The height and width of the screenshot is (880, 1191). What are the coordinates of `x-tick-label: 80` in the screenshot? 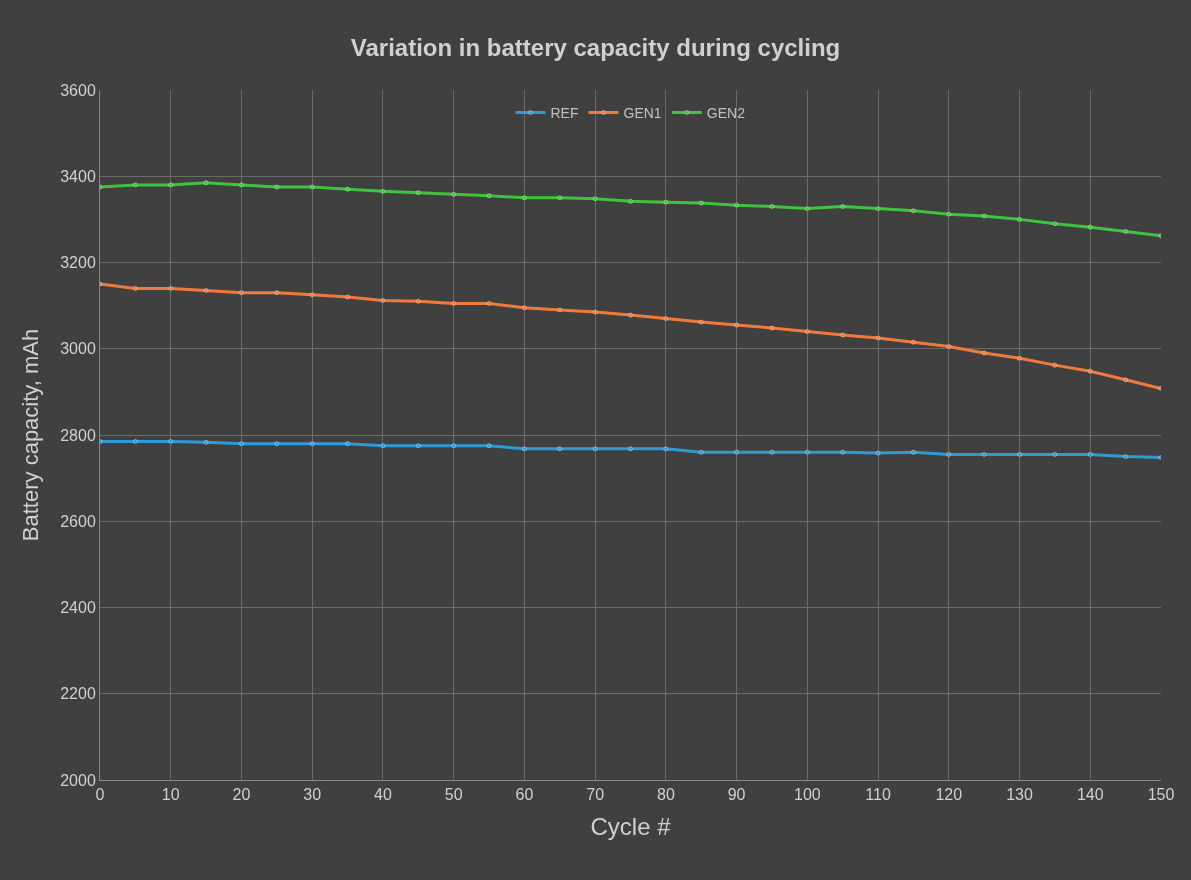 It's located at (665, 795).